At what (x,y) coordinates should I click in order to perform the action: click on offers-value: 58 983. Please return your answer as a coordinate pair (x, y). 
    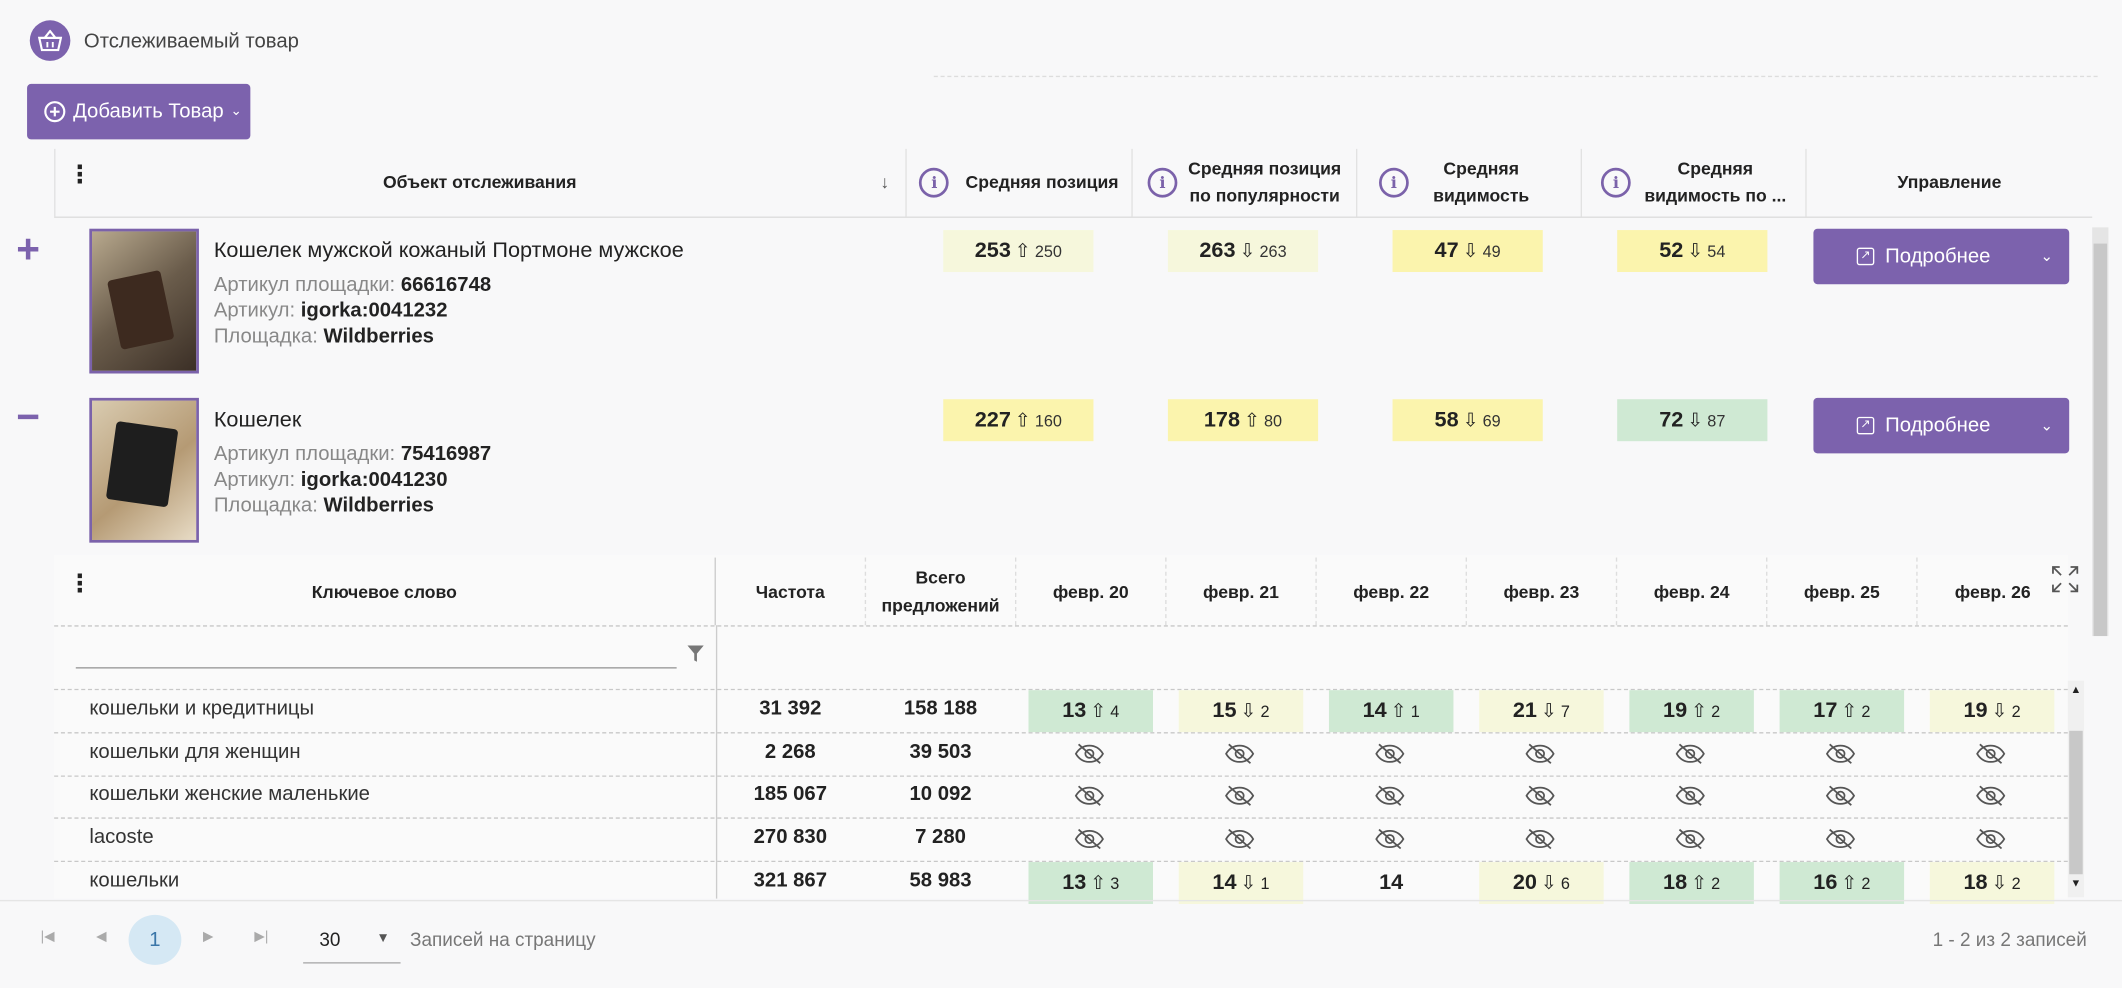
    Looking at the image, I should click on (940, 880).